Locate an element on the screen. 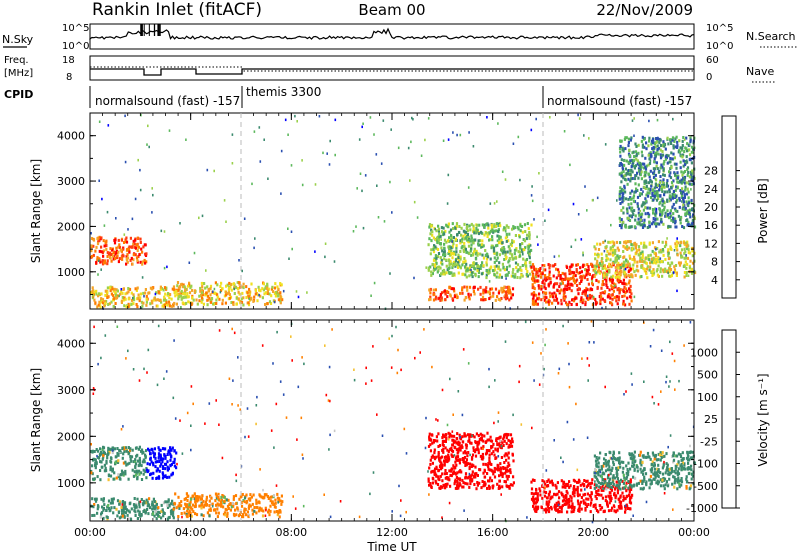  y-tick-label: 3000 is located at coordinates (71, 181).